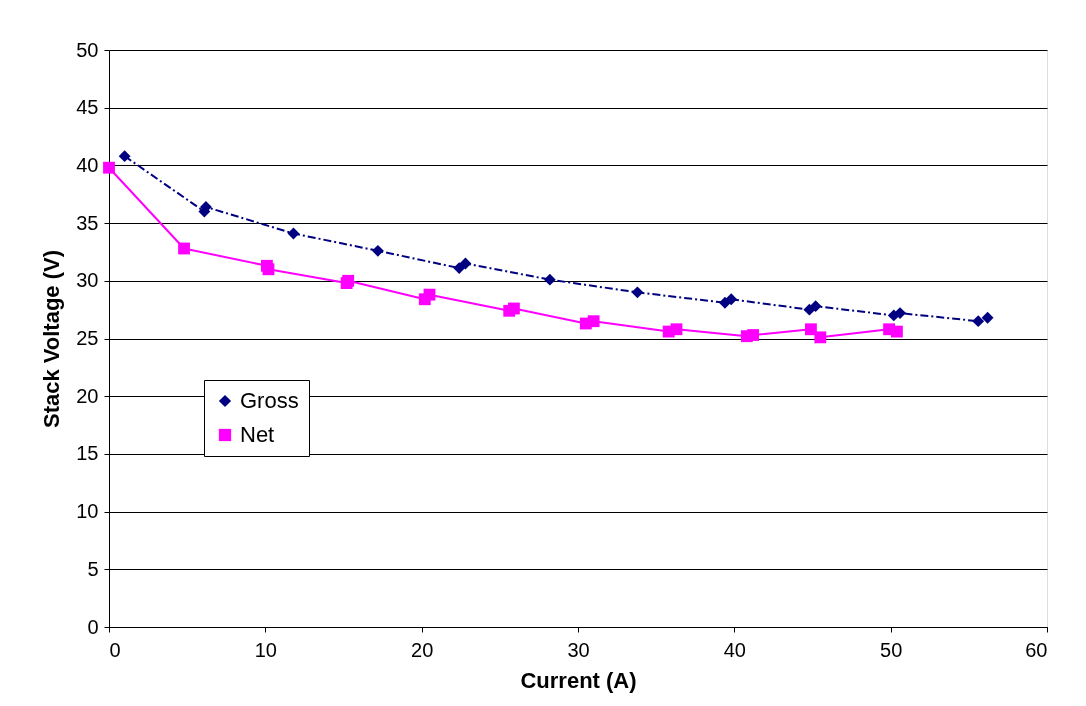  What do you see at coordinates (578, 680) in the screenshot?
I see `x-axis-title: Current (A)` at bounding box center [578, 680].